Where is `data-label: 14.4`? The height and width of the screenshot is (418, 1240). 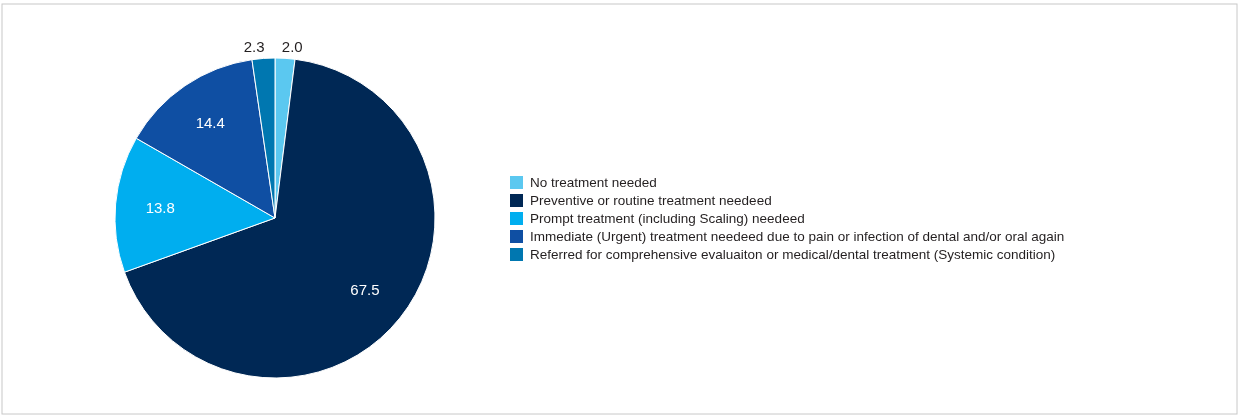
data-label: 14.4 is located at coordinates (210, 122).